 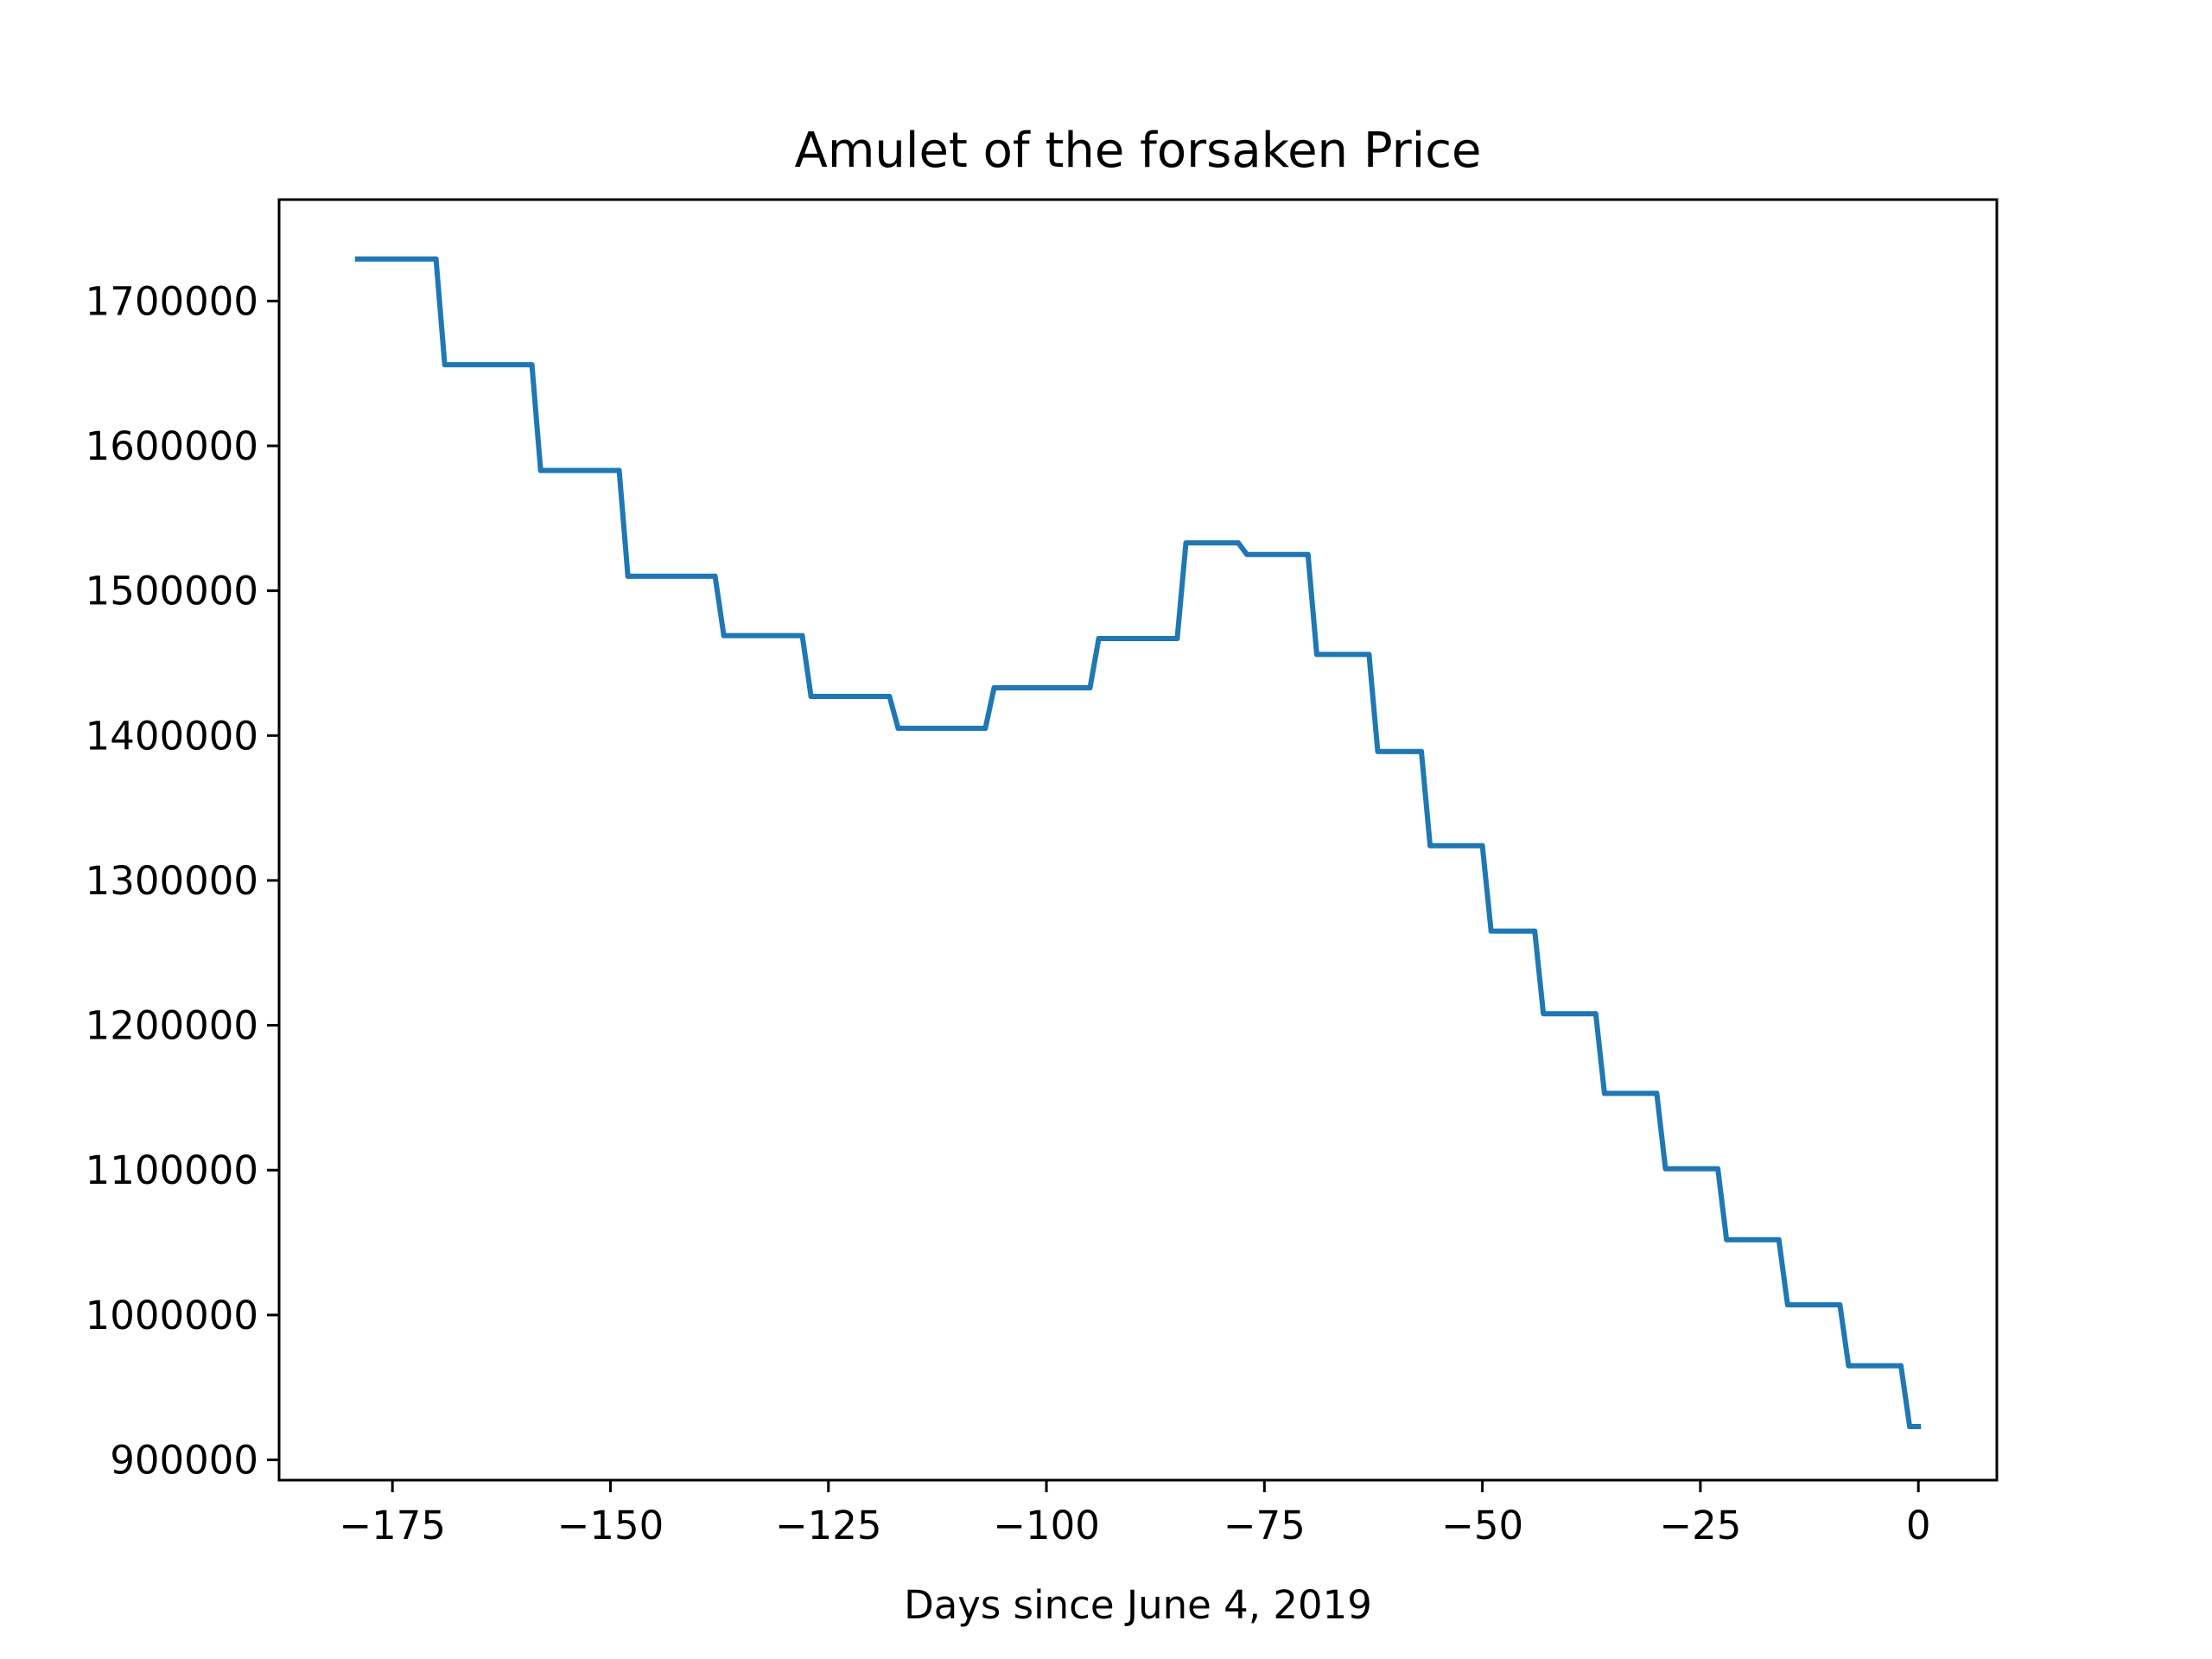 What do you see at coordinates (1138, 151) in the screenshot?
I see `chart-title: Amulet of the forsaken Price` at bounding box center [1138, 151].